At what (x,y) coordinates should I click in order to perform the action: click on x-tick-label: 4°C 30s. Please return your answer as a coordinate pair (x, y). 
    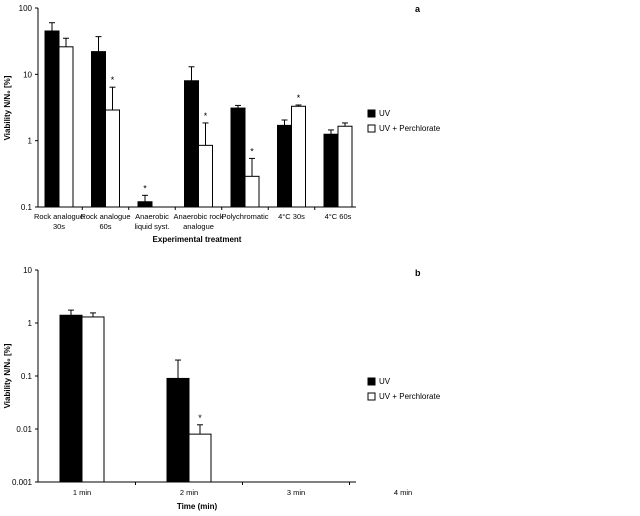
    Looking at the image, I should click on (291, 216).